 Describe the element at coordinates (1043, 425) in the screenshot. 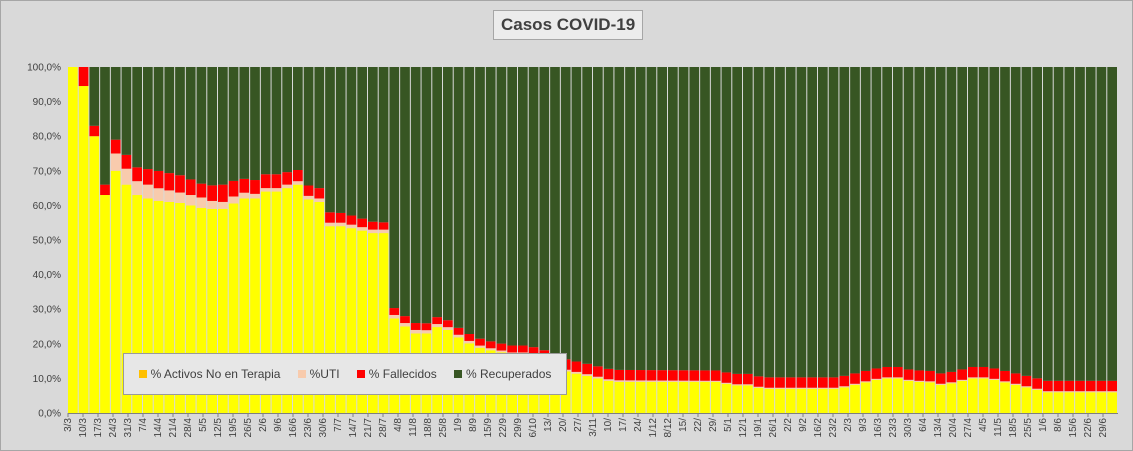

I see `x-tick-label: 1/6` at that location.